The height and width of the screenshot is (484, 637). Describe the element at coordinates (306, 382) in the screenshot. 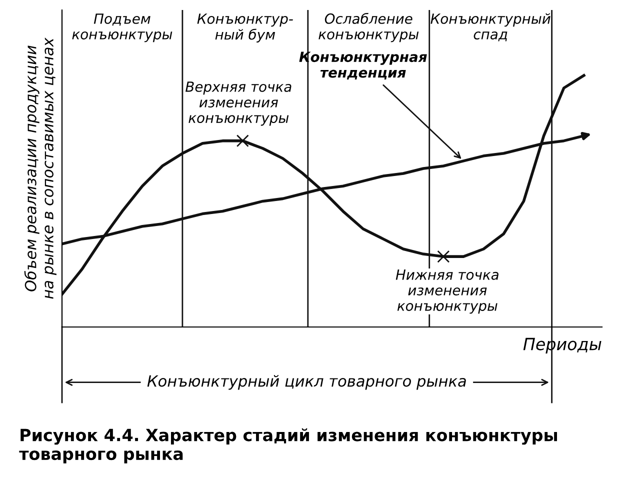

I see `text: Конъюнктурный цикл товарного рынка` at that location.